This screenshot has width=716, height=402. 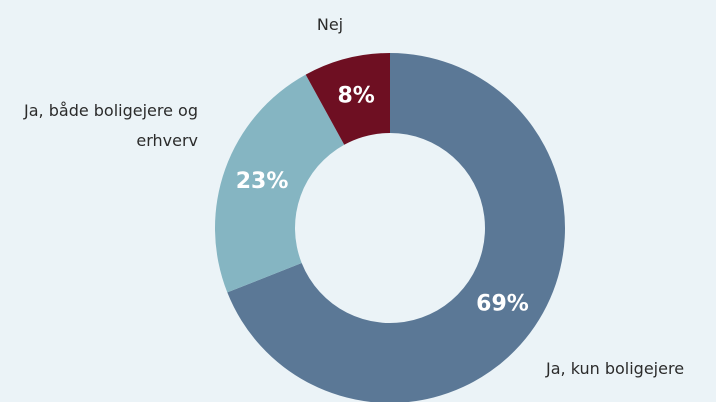 I want to click on value-label: 23%, so click(x=262, y=181).